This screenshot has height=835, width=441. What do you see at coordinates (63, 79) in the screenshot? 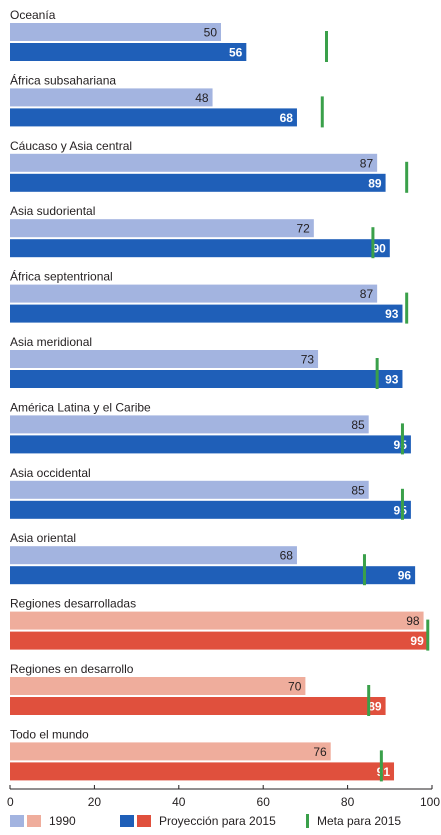
I see `category-label: África subsahariana` at bounding box center [63, 79].